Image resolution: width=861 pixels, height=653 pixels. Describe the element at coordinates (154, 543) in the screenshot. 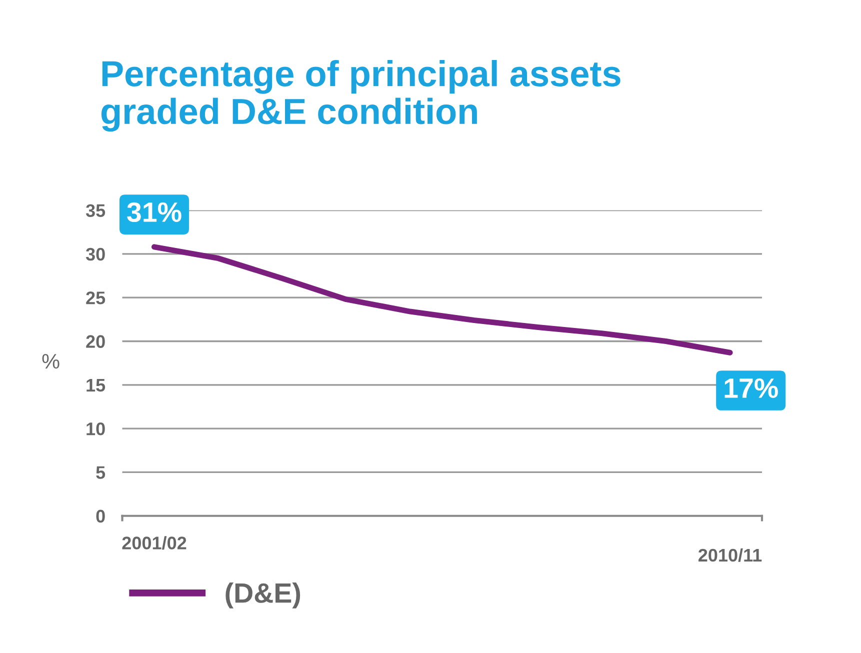

I see `x-tick-label: 2001/02` at that location.